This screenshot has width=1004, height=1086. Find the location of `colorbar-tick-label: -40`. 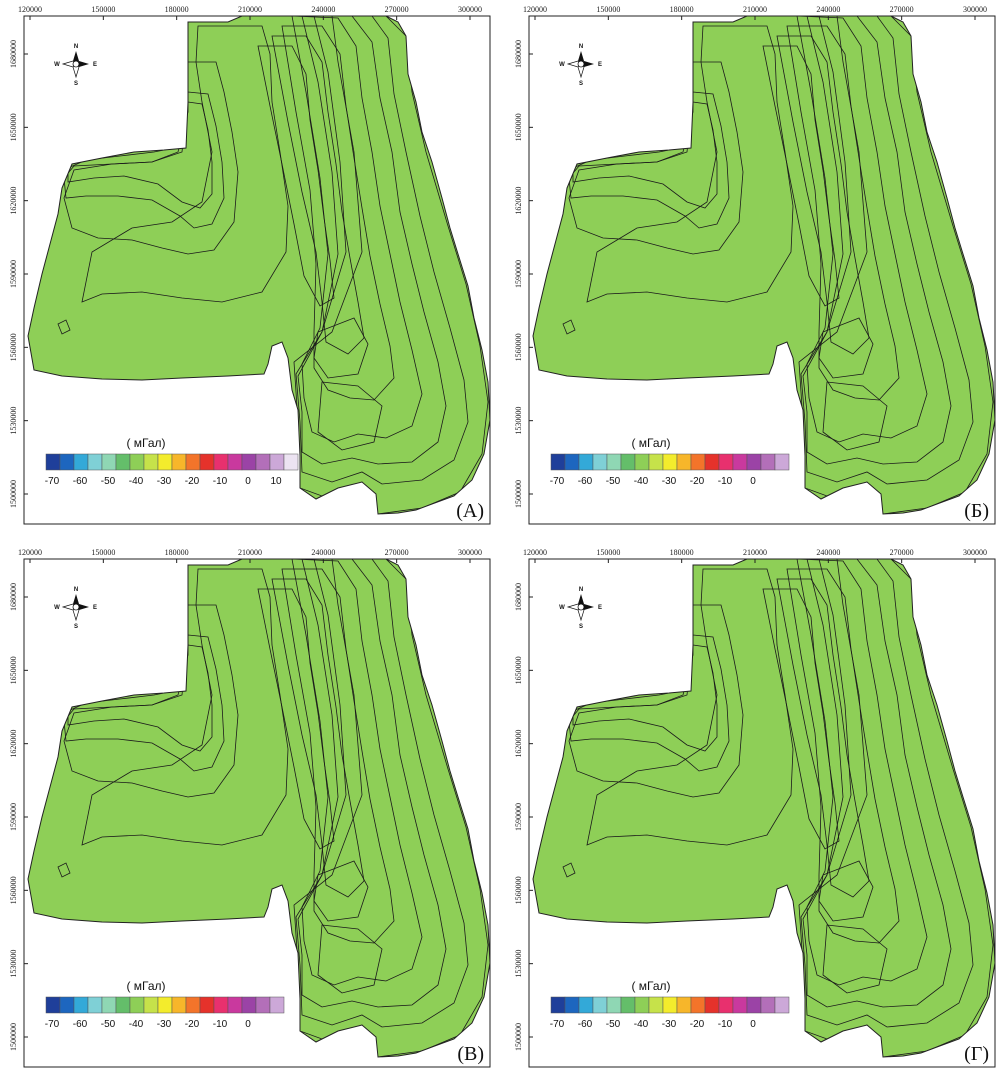

colorbar-tick-label: -40 is located at coordinates (136, 1024).